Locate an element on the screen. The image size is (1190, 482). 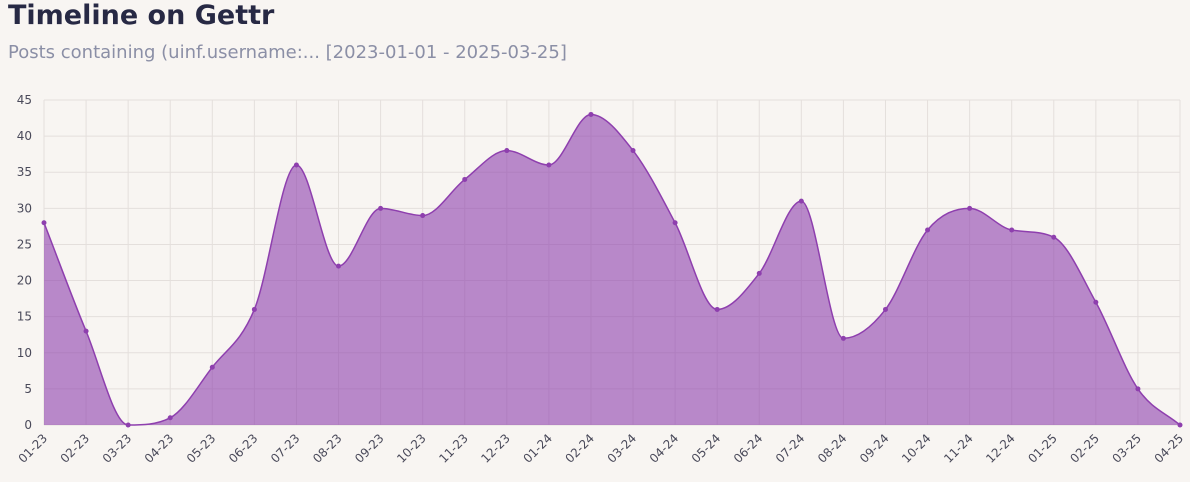
x-tick-label: 09-24 is located at coordinates (874, 448).